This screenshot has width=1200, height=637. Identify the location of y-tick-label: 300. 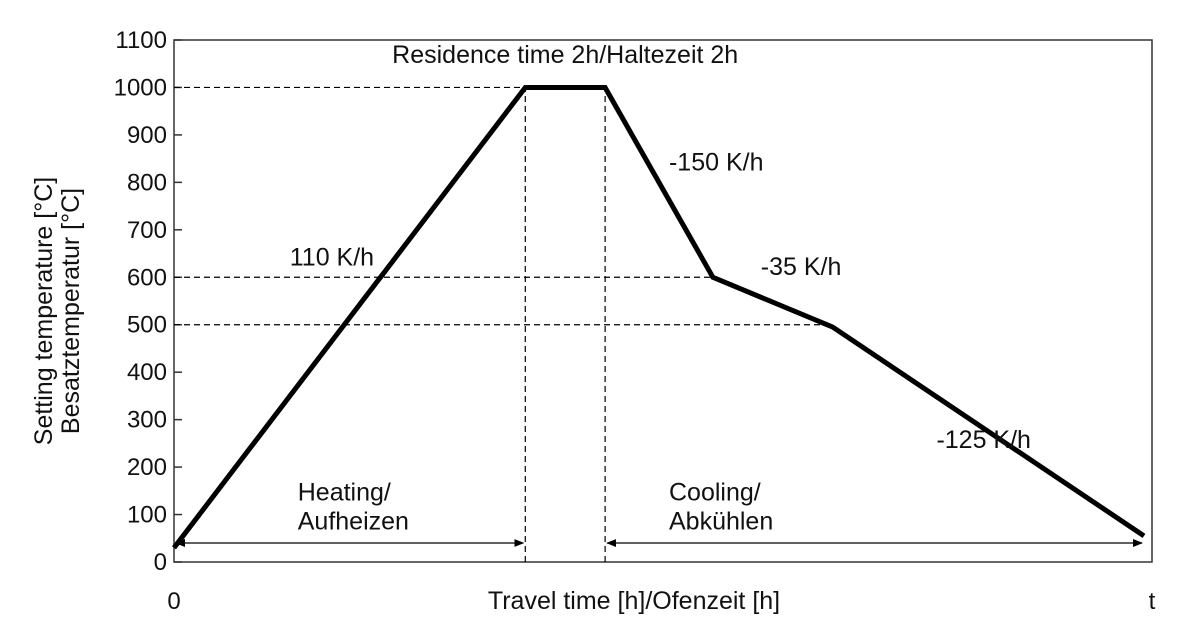
(147, 420).